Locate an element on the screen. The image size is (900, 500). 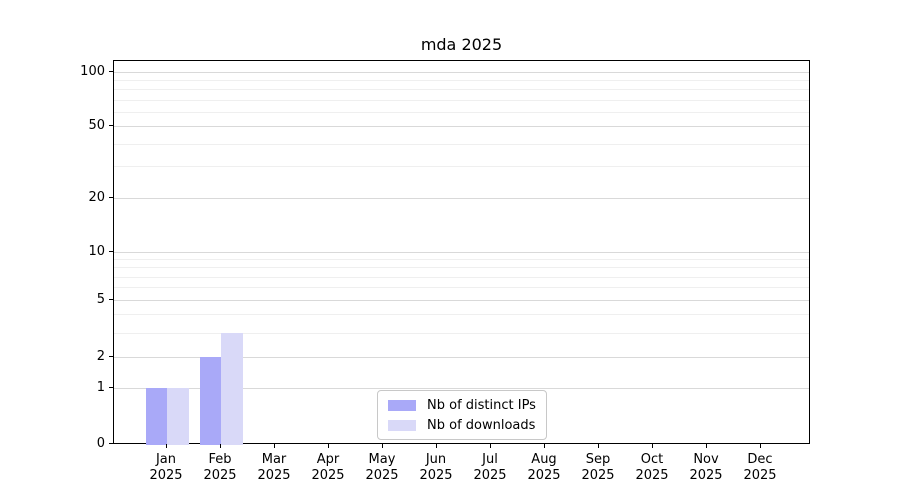
x-axis-tick-label: Jan 2025 is located at coordinates (166, 468).